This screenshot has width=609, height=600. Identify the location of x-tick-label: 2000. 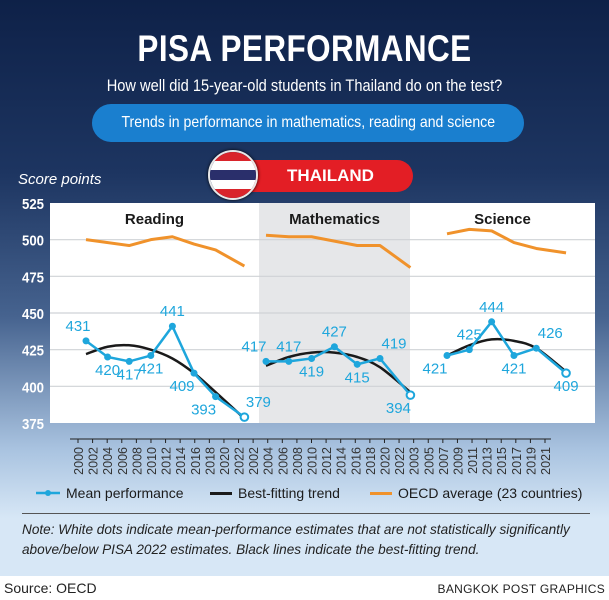
(79, 461).